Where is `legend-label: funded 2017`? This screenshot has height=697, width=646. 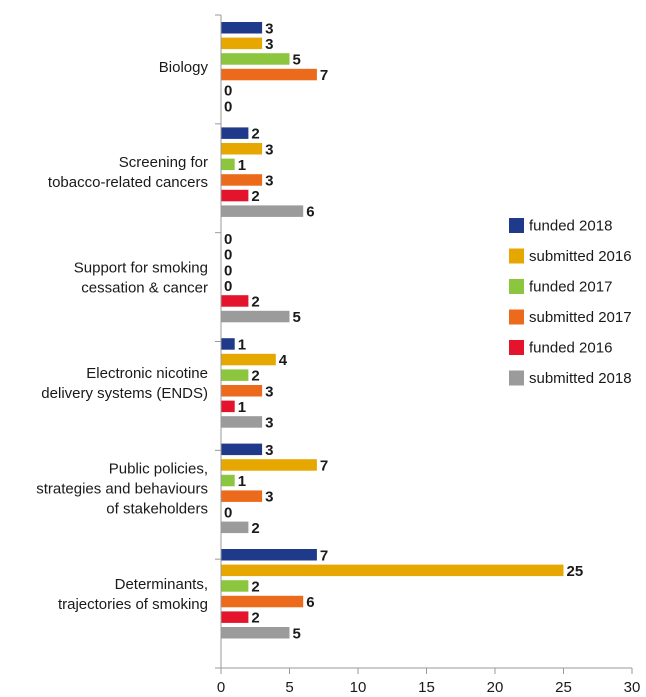 legend-label: funded 2017 is located at coordinates (570, 287).